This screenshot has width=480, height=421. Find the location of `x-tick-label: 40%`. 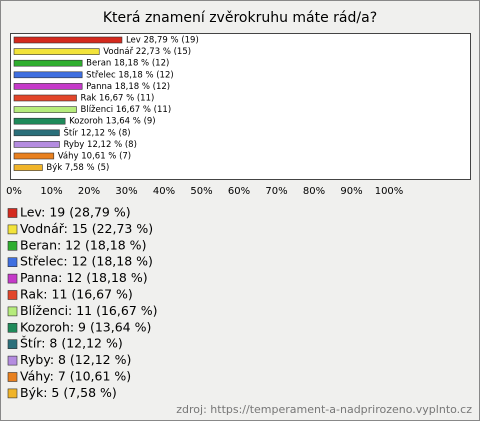

x-tick-label: 40% is located at coordinates (164, 191).